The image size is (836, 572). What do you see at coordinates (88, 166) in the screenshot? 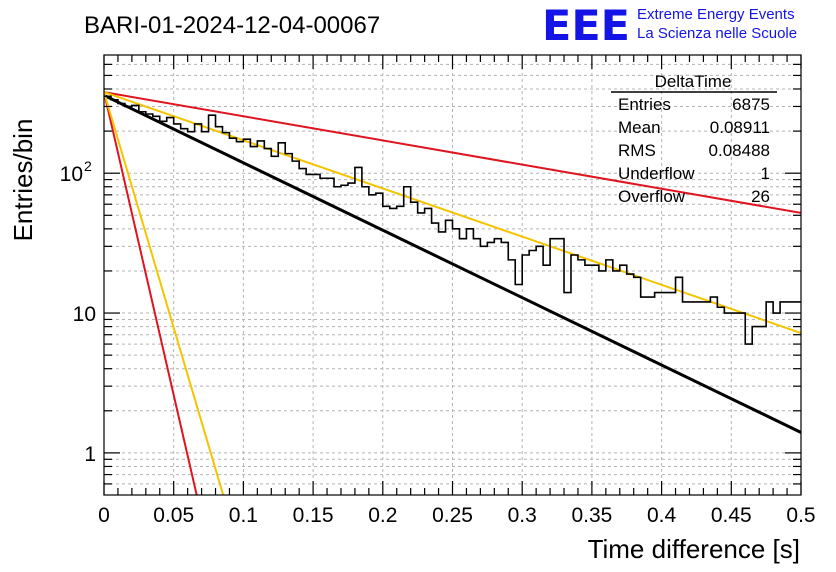
I see `y-tick-label-exponent: 2` at bounding box center [88, 166].